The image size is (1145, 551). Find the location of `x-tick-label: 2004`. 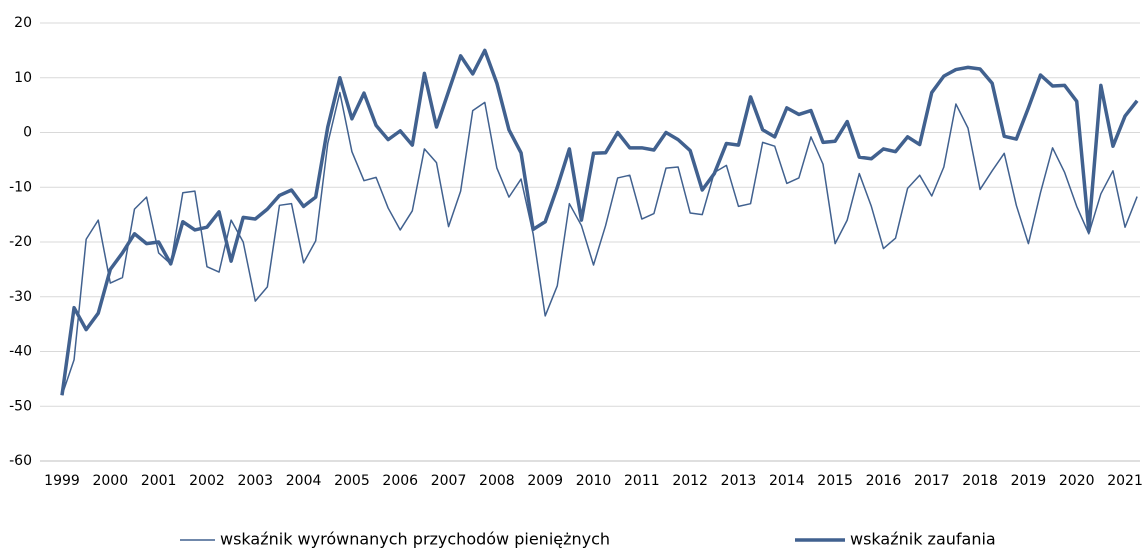

x-tick-label: 2004 is located at coordinates (304, 481).